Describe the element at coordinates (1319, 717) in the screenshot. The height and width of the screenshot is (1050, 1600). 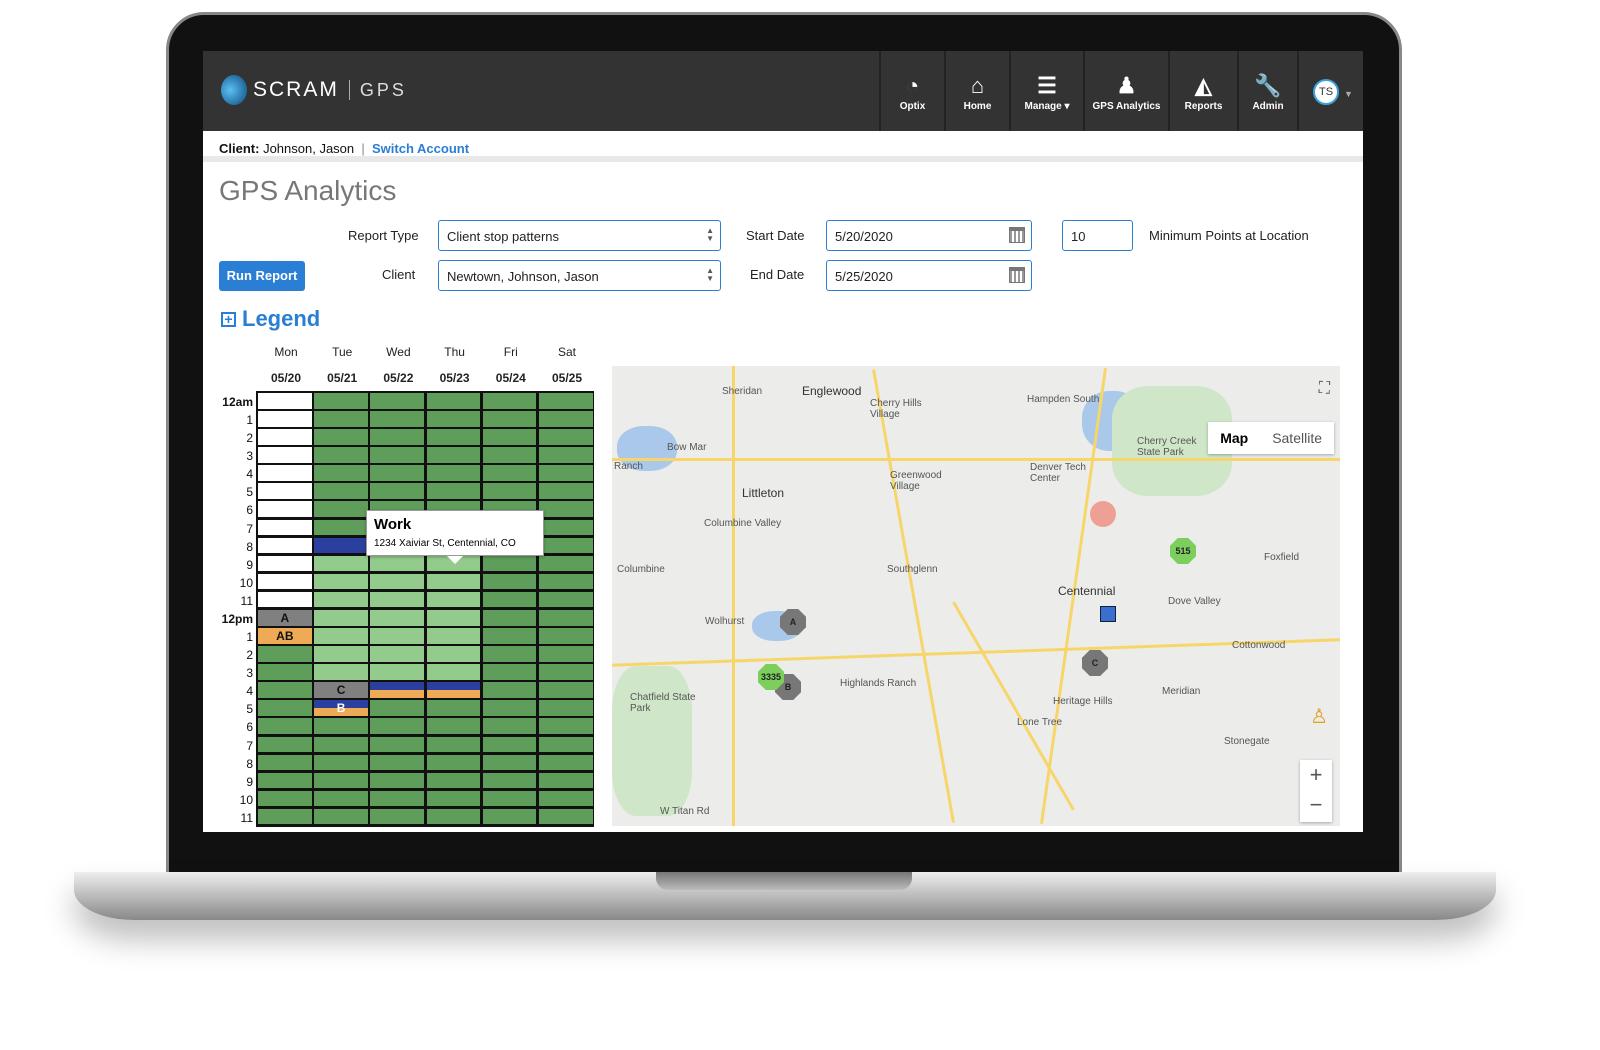
I see `street-view-pegman-icon: ♙` at that location.